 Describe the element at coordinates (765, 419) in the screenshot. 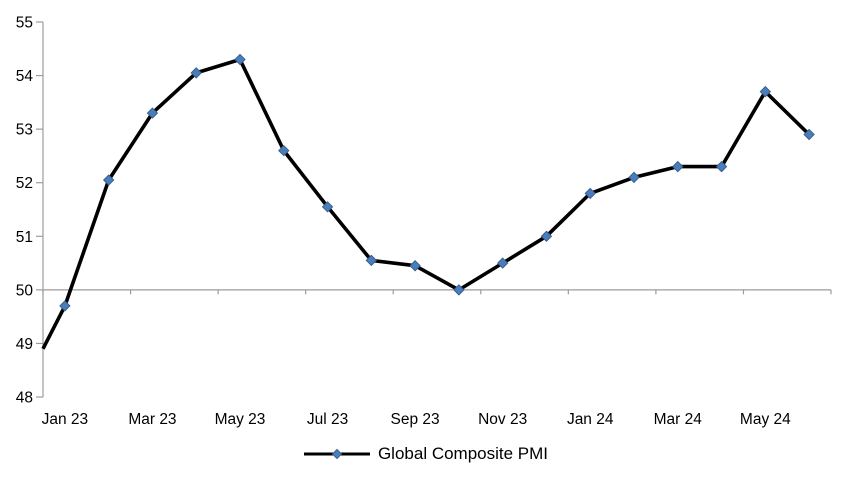

I see `x-axis-tick-label: May 24` at that location.